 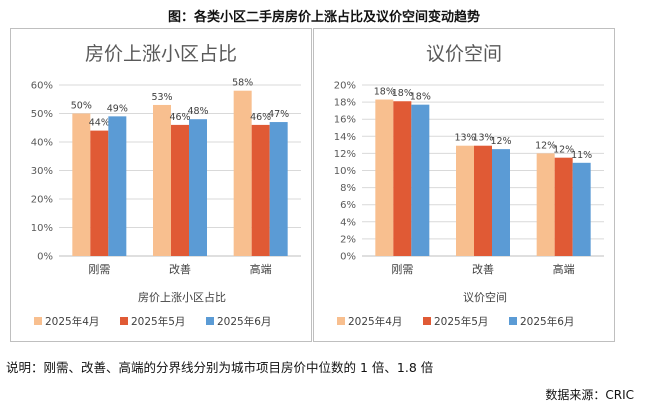 What do you see at coordinates (345, 103) in the screenshot?
I see `y-tick-label: 18%` at bounding box center [345, 103].